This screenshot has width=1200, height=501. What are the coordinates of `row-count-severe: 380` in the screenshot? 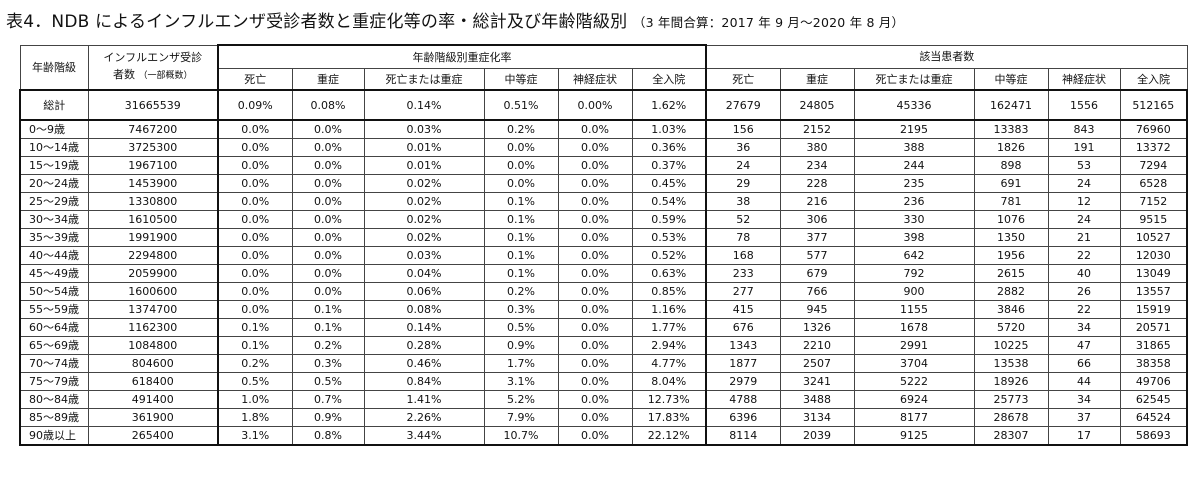 It's located at (817, 147).